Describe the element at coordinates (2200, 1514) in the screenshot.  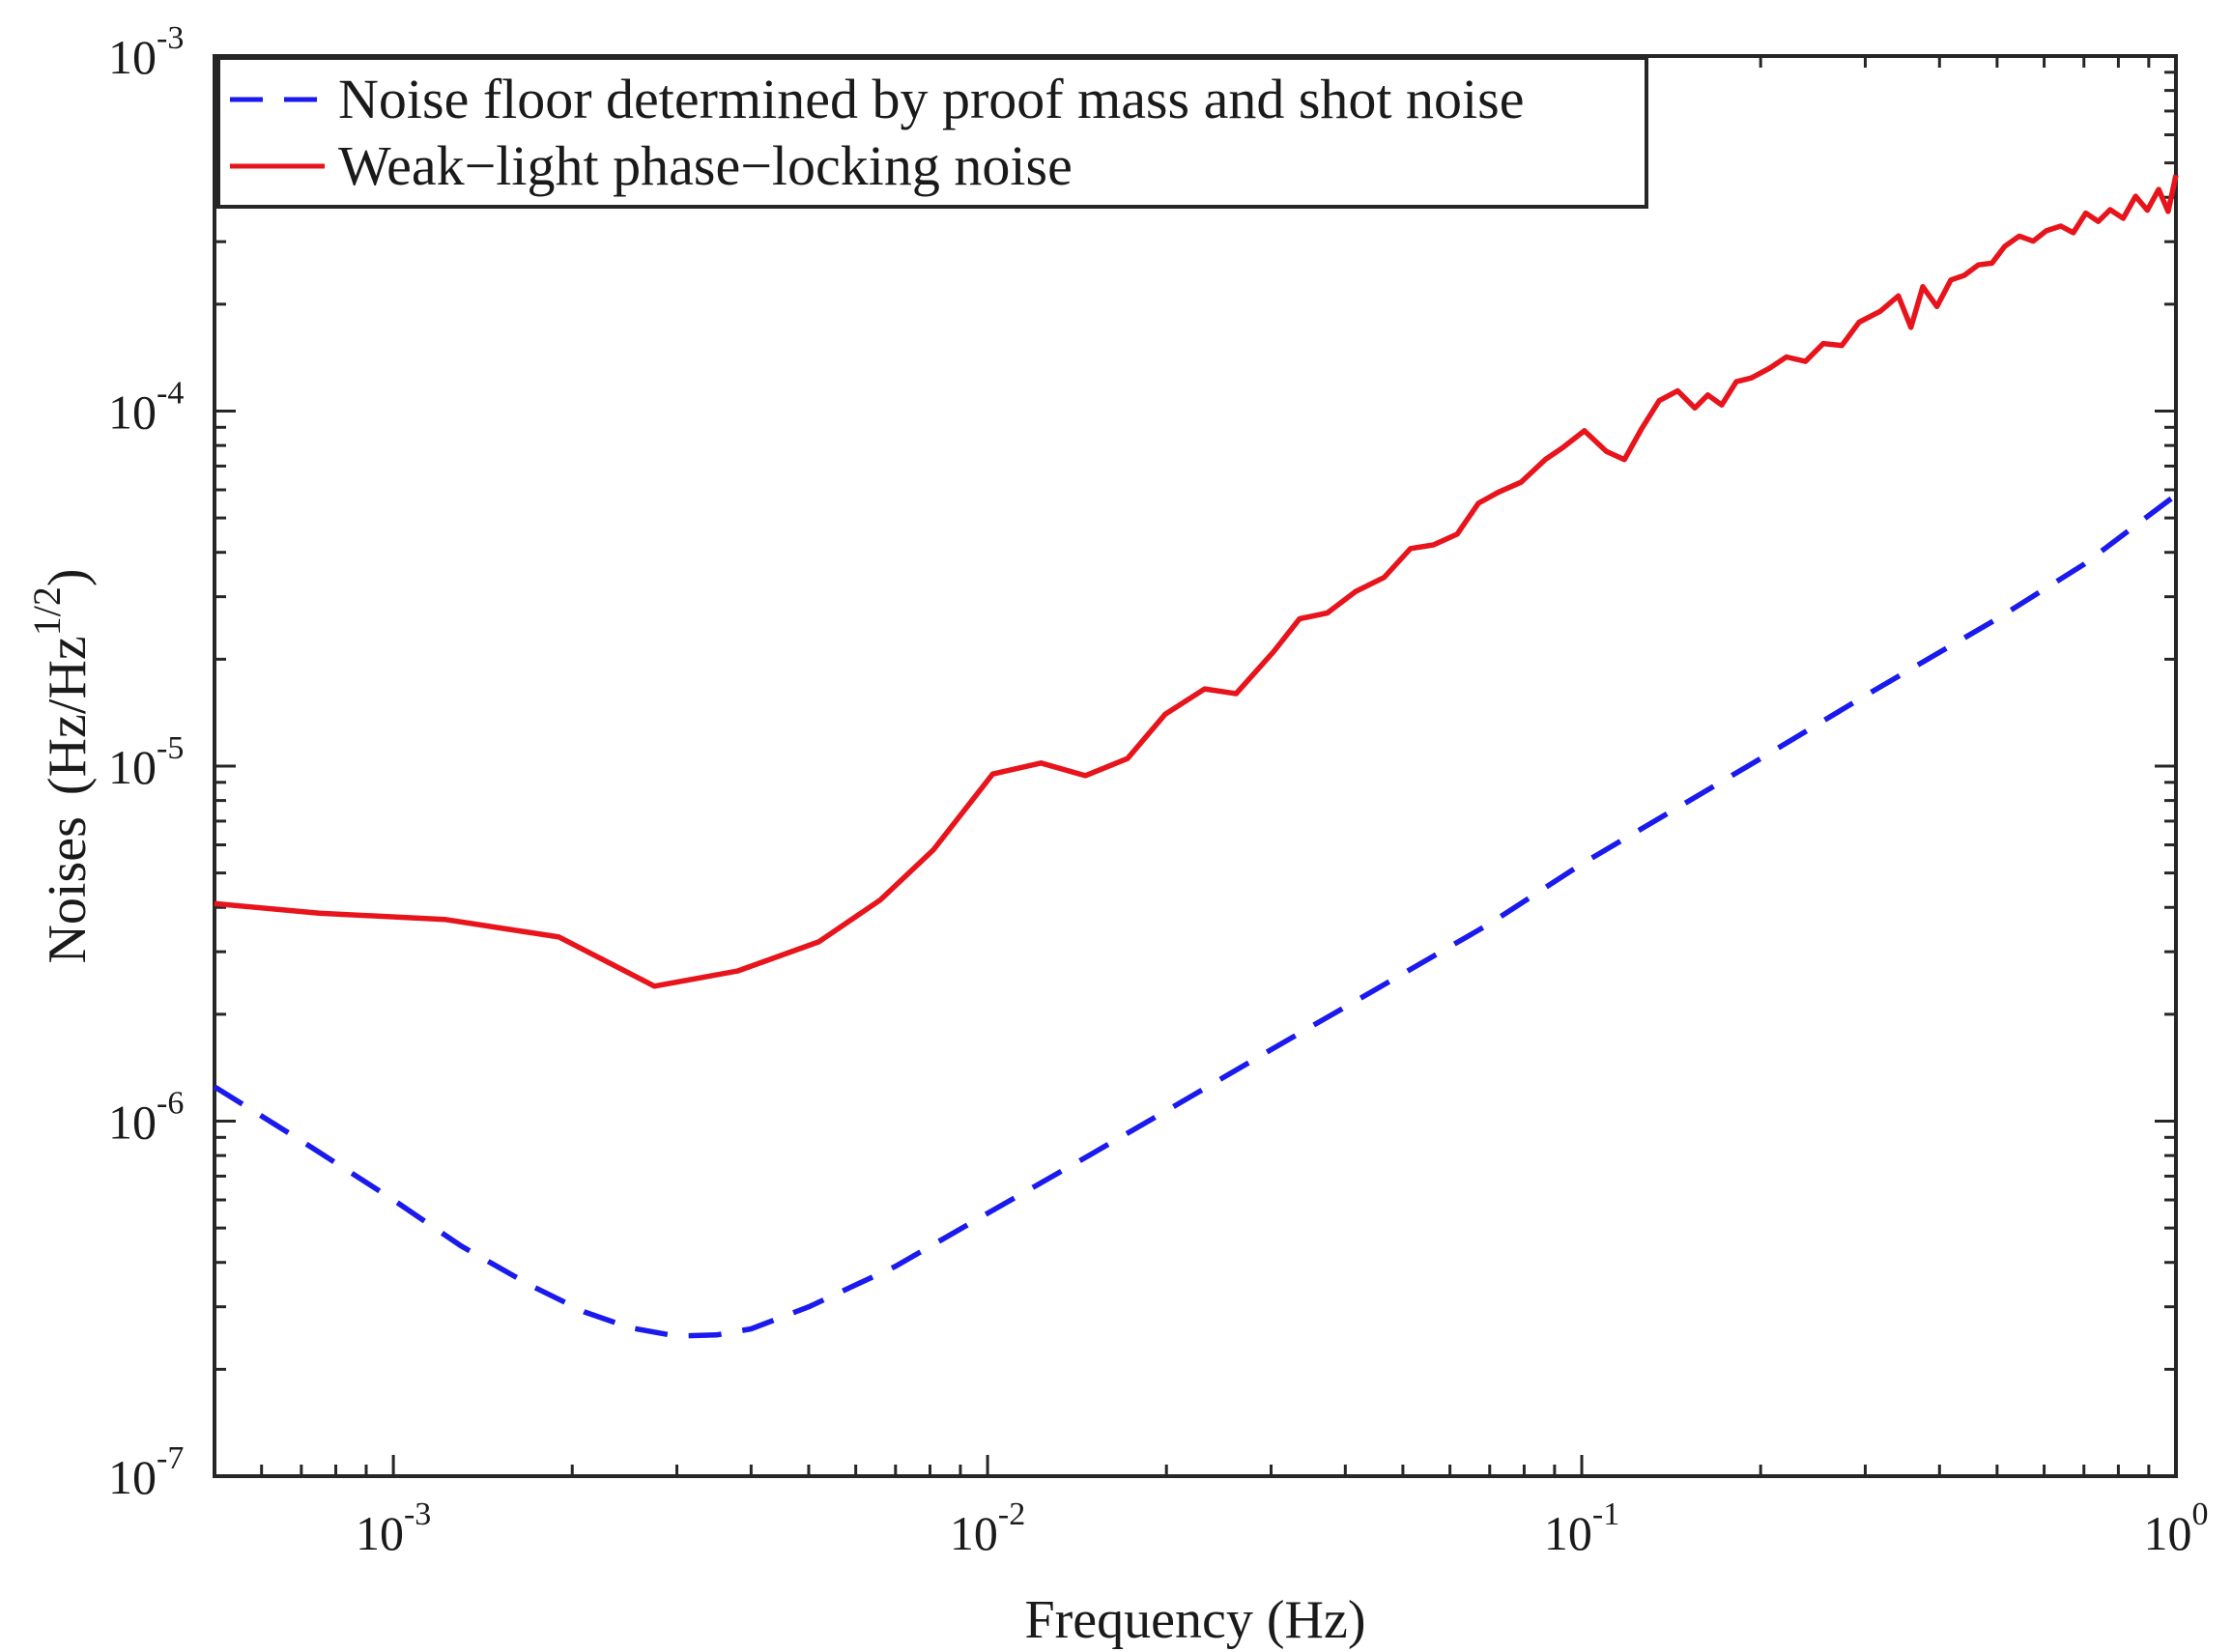
I see `x-tick-label-exponent: 0` at that location.